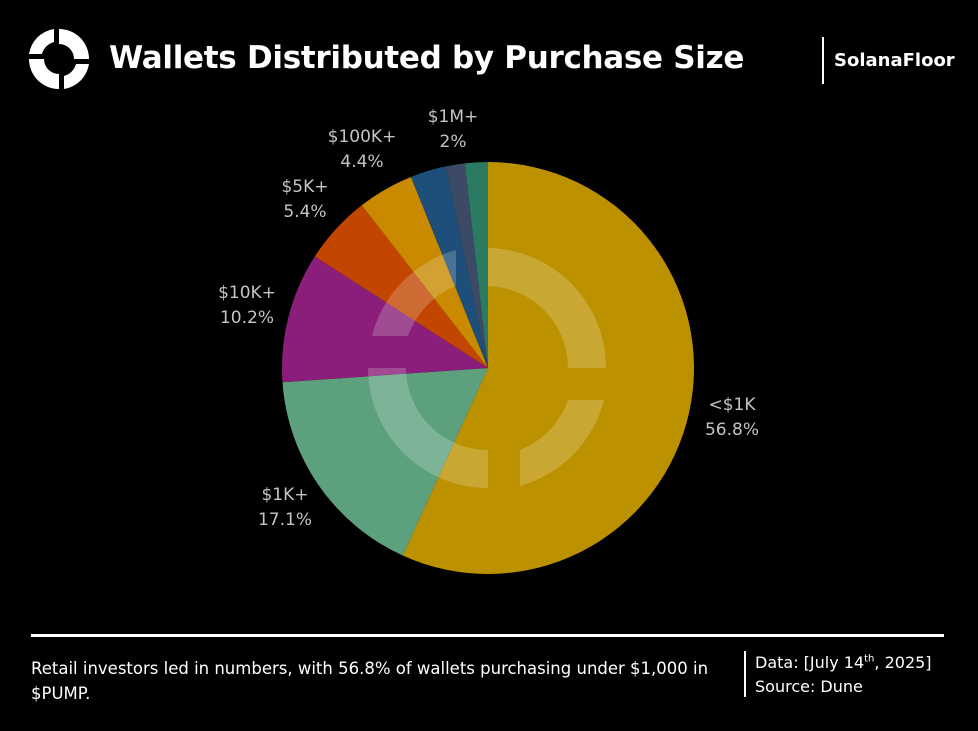 This screenshot has height=731, width=978. Describe the element at coordinates (453, 142) in the screenshot. I see `slice-percent-7: 2%` at that location.